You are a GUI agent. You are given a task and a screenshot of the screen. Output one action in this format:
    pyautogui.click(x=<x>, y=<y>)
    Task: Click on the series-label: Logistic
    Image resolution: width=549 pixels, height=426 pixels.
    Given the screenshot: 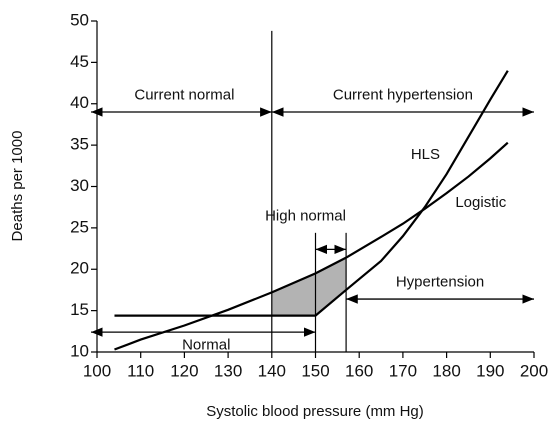 What is the action you would take?
    pyautogui.click(x=480, y=202)
    